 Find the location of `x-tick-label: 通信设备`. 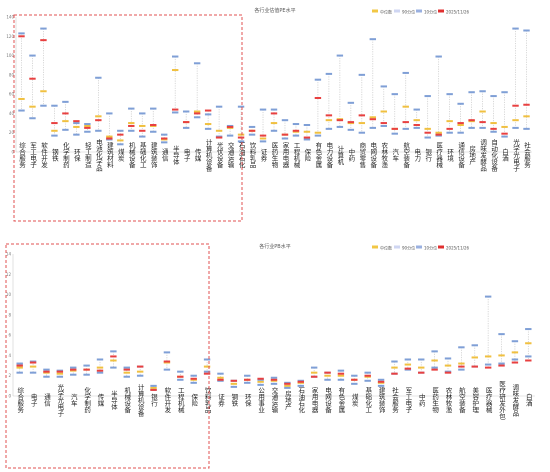

x-tick-label: 通信设备 is located at coordinates (461, 155).